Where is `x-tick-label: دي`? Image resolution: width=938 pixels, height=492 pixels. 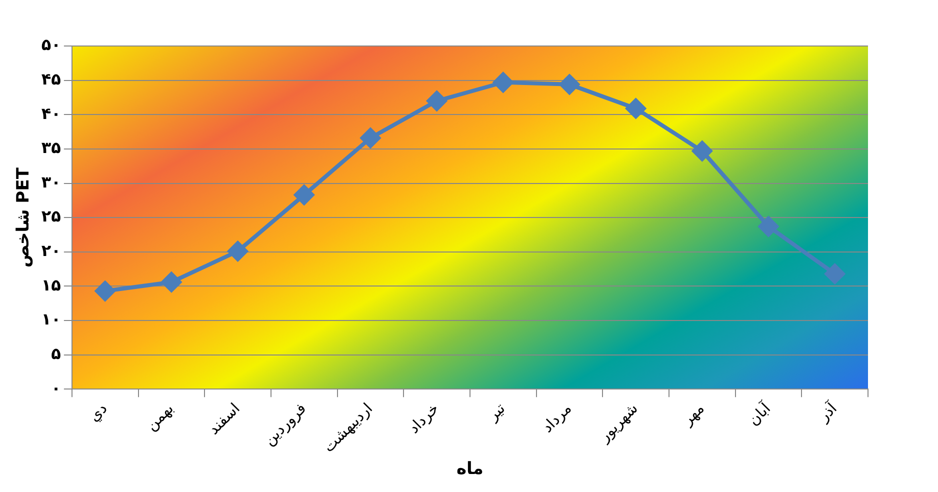 x-tick-label: دي is located at coordinates (97, 412).